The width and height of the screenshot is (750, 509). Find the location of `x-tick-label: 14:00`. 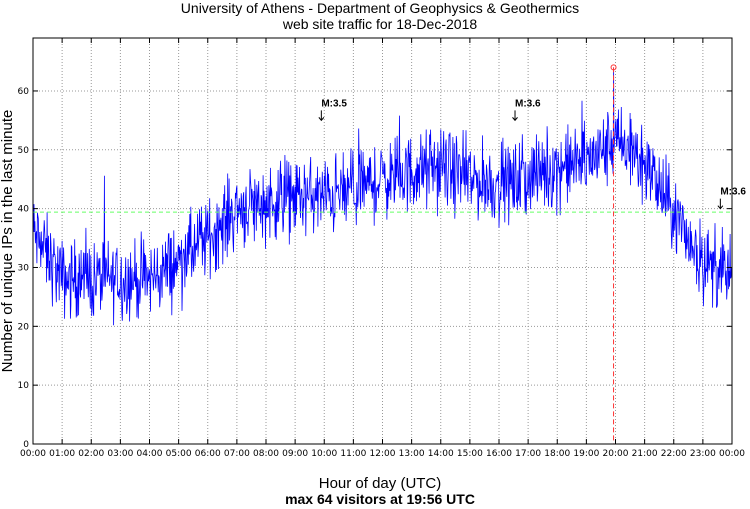

x-tick-label: 14:00 is located at coordinates (441, 454).